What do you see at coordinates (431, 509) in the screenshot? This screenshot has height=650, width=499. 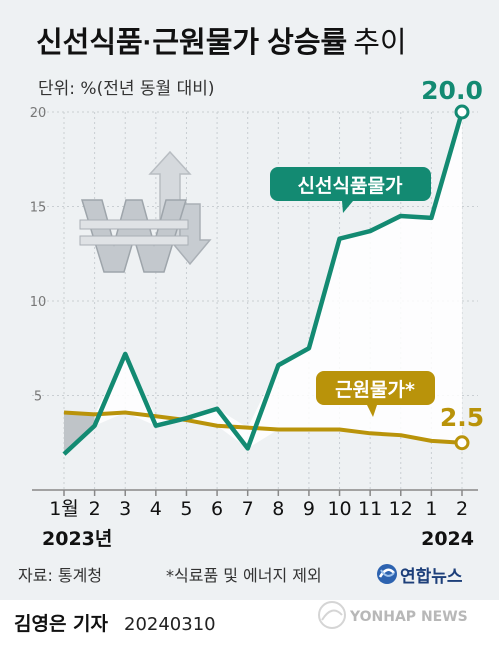 I see `x-tick-label: 1` at bounding box center [431, 509].